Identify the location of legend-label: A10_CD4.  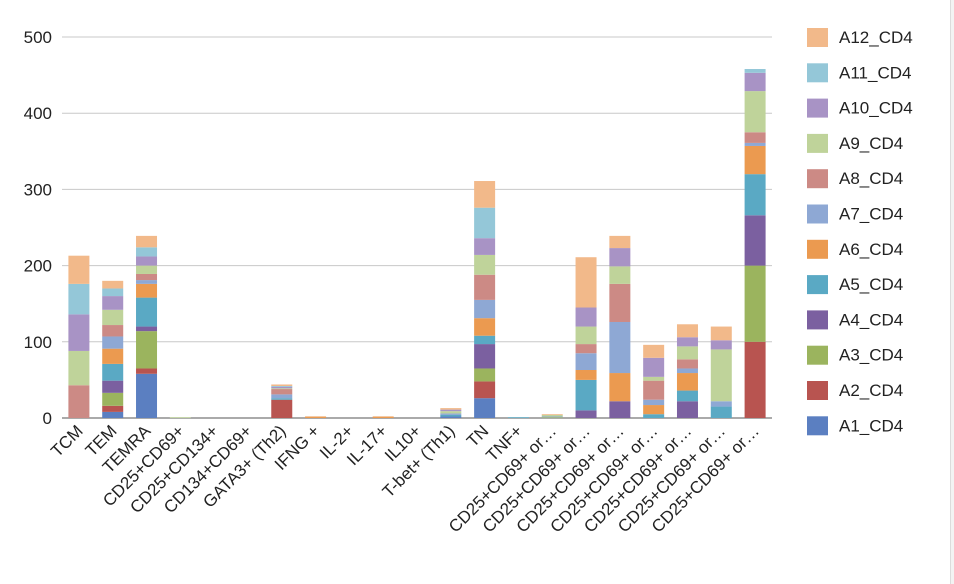
(876, 108).